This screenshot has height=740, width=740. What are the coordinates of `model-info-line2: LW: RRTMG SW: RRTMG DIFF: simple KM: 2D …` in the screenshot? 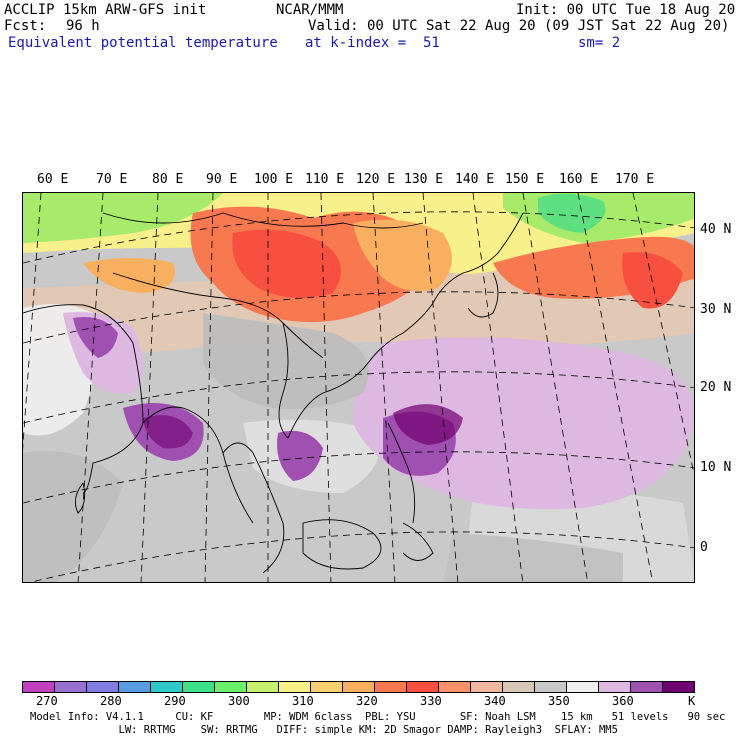 It's located at (324, 730).